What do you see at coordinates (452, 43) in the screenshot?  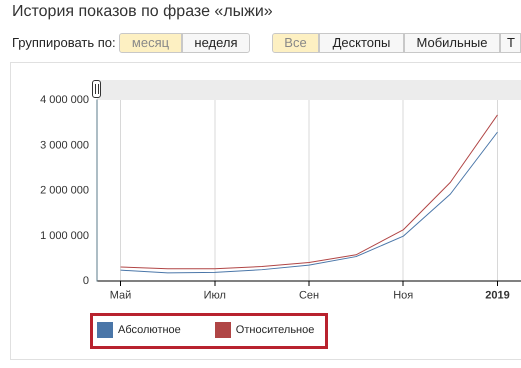 I see `text: Мобильные` at bounding box center [452, 43].